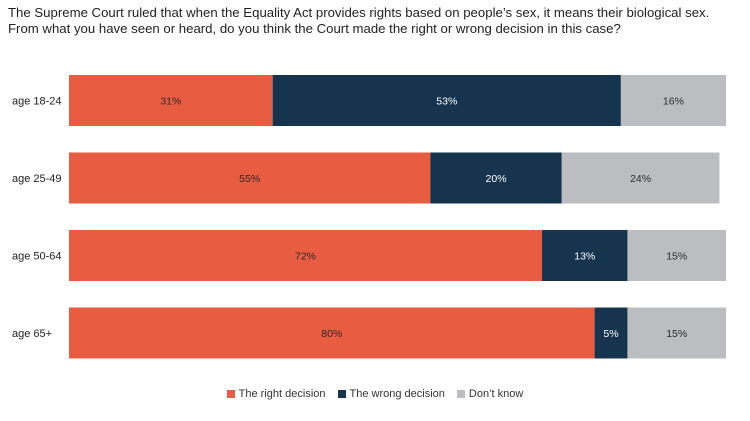 This screenshot has width=750, height=421. I want to click on bar-age-18-24-the-right-decision, so click(171, 100).